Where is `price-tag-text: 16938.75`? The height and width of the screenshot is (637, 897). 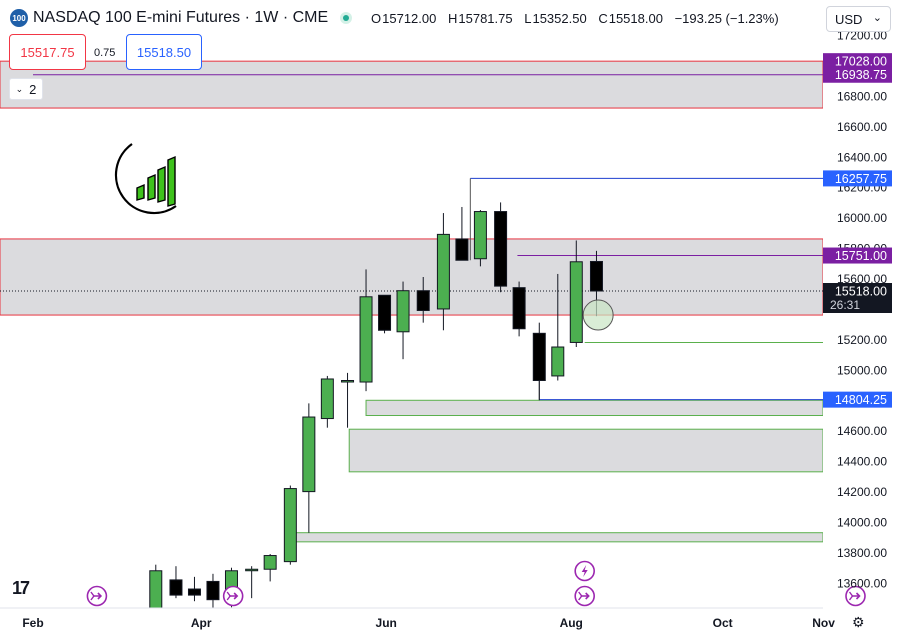 price-tag-text: 16938.75 is located at coordinates (861, 75).